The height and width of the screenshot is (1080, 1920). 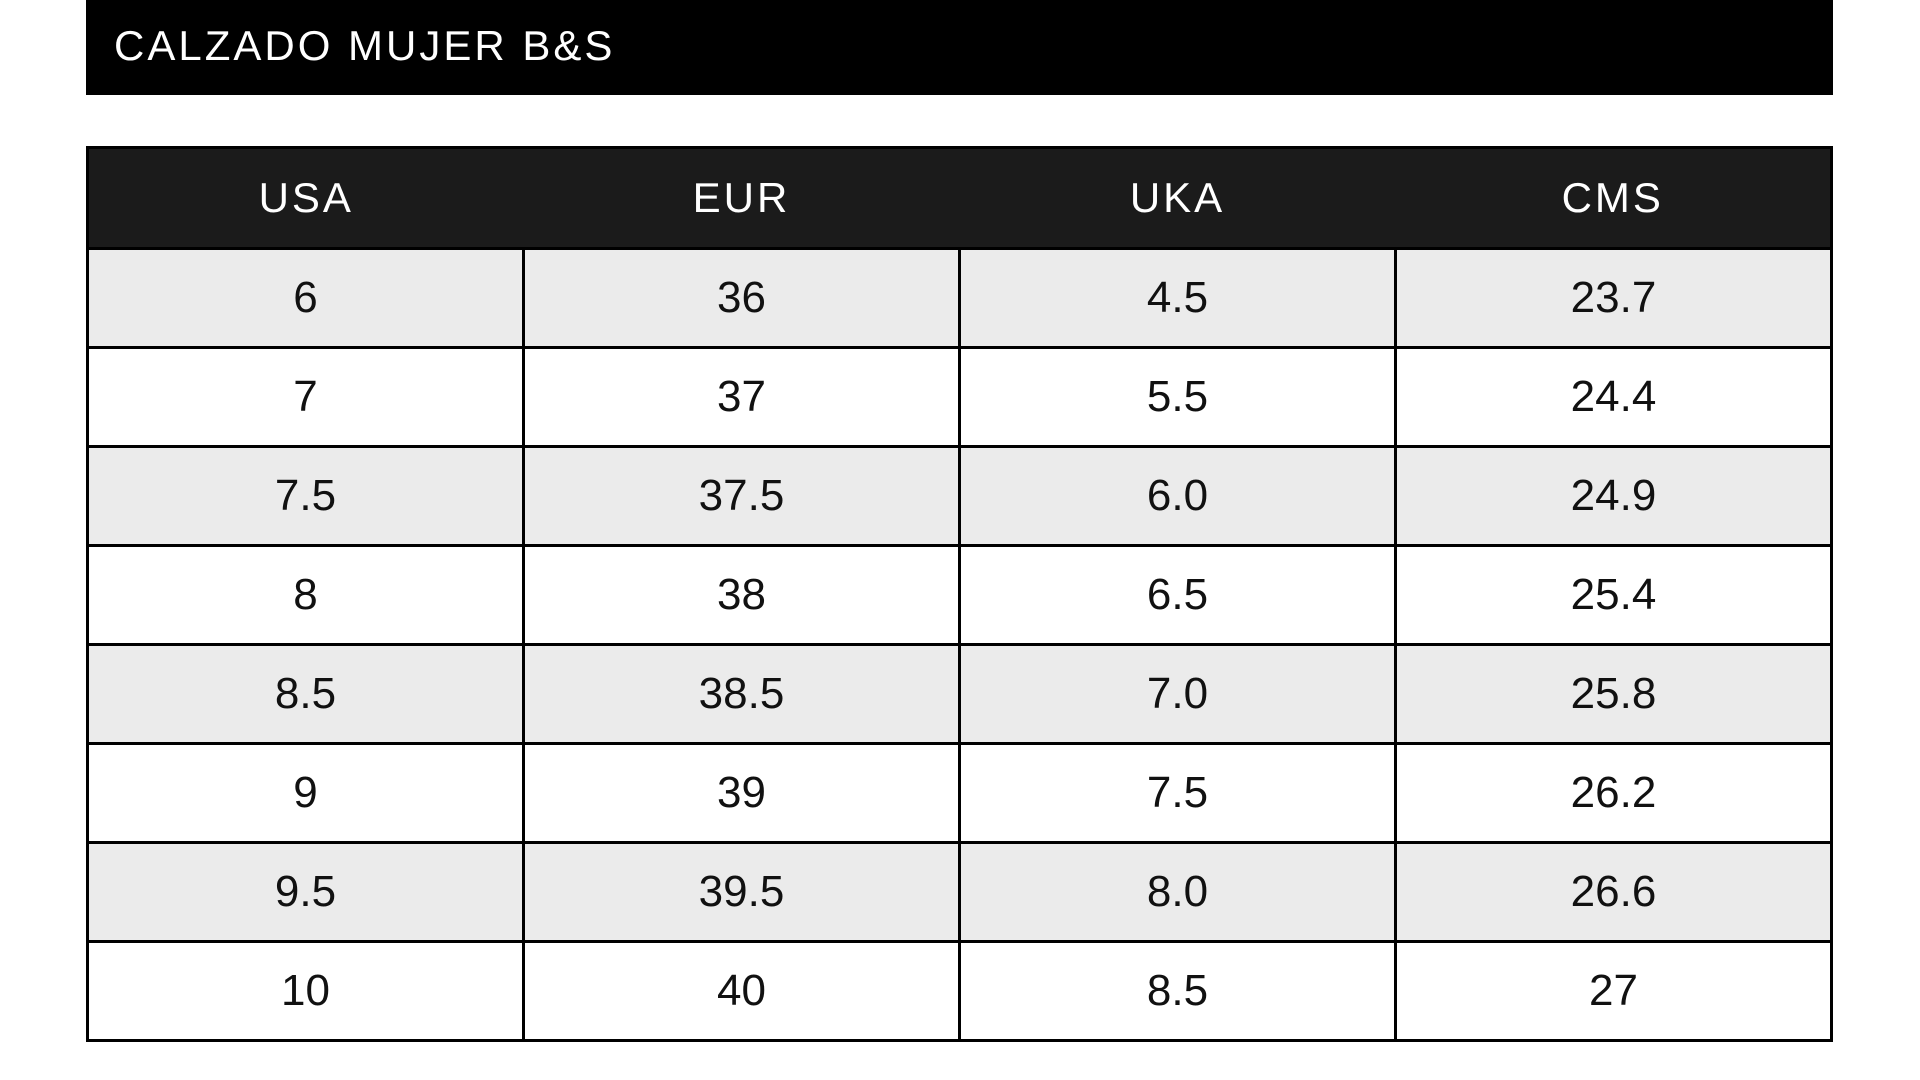 I want to click on cell-uka: 5.5, so click(x=1177, y=397).